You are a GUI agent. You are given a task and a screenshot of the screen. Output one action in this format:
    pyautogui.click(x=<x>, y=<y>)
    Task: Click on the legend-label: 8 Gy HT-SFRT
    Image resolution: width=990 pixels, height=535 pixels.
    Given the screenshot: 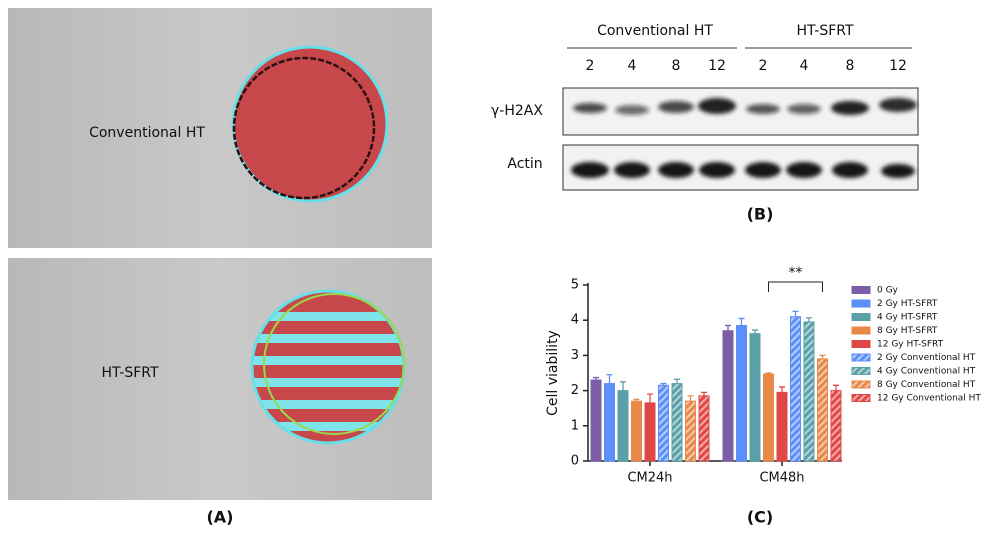 What is the action you would take?
    pyautogui.click(x=907, y=331)
    